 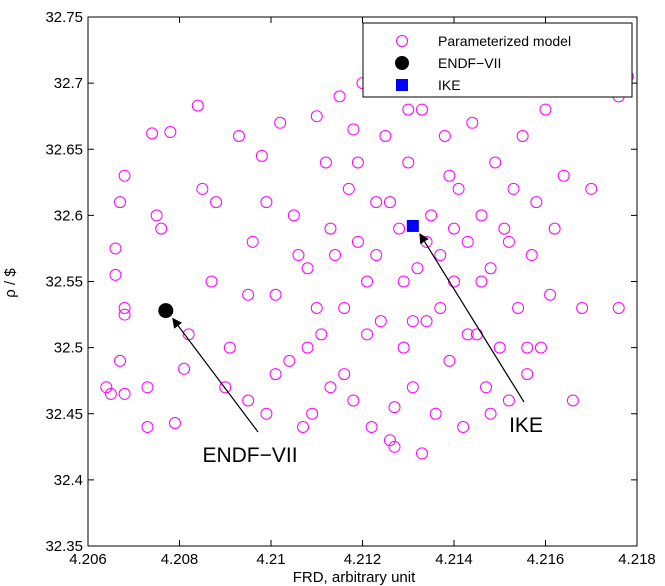 What do you see at coordinates (402, 63) in the screenshot?
I see `legend-marker-endf` at bounding box center [402, 63].